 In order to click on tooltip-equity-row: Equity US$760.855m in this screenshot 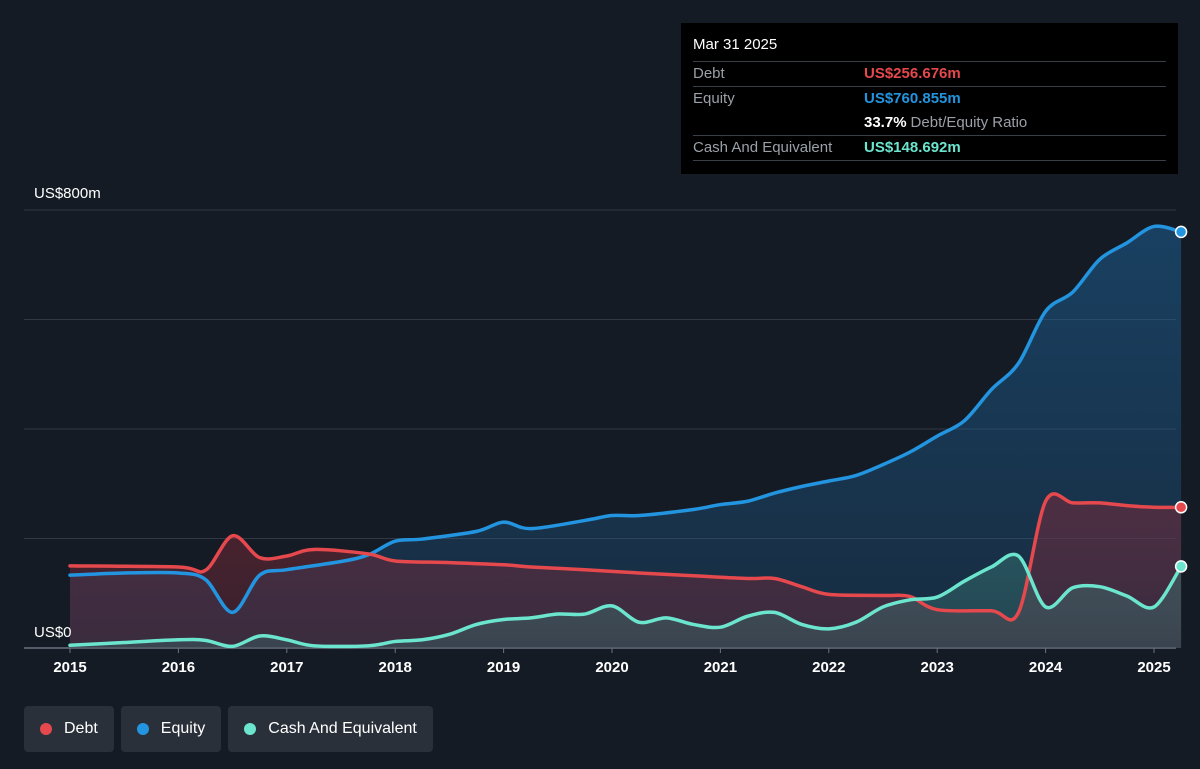, I will do `click(929, 98)`.